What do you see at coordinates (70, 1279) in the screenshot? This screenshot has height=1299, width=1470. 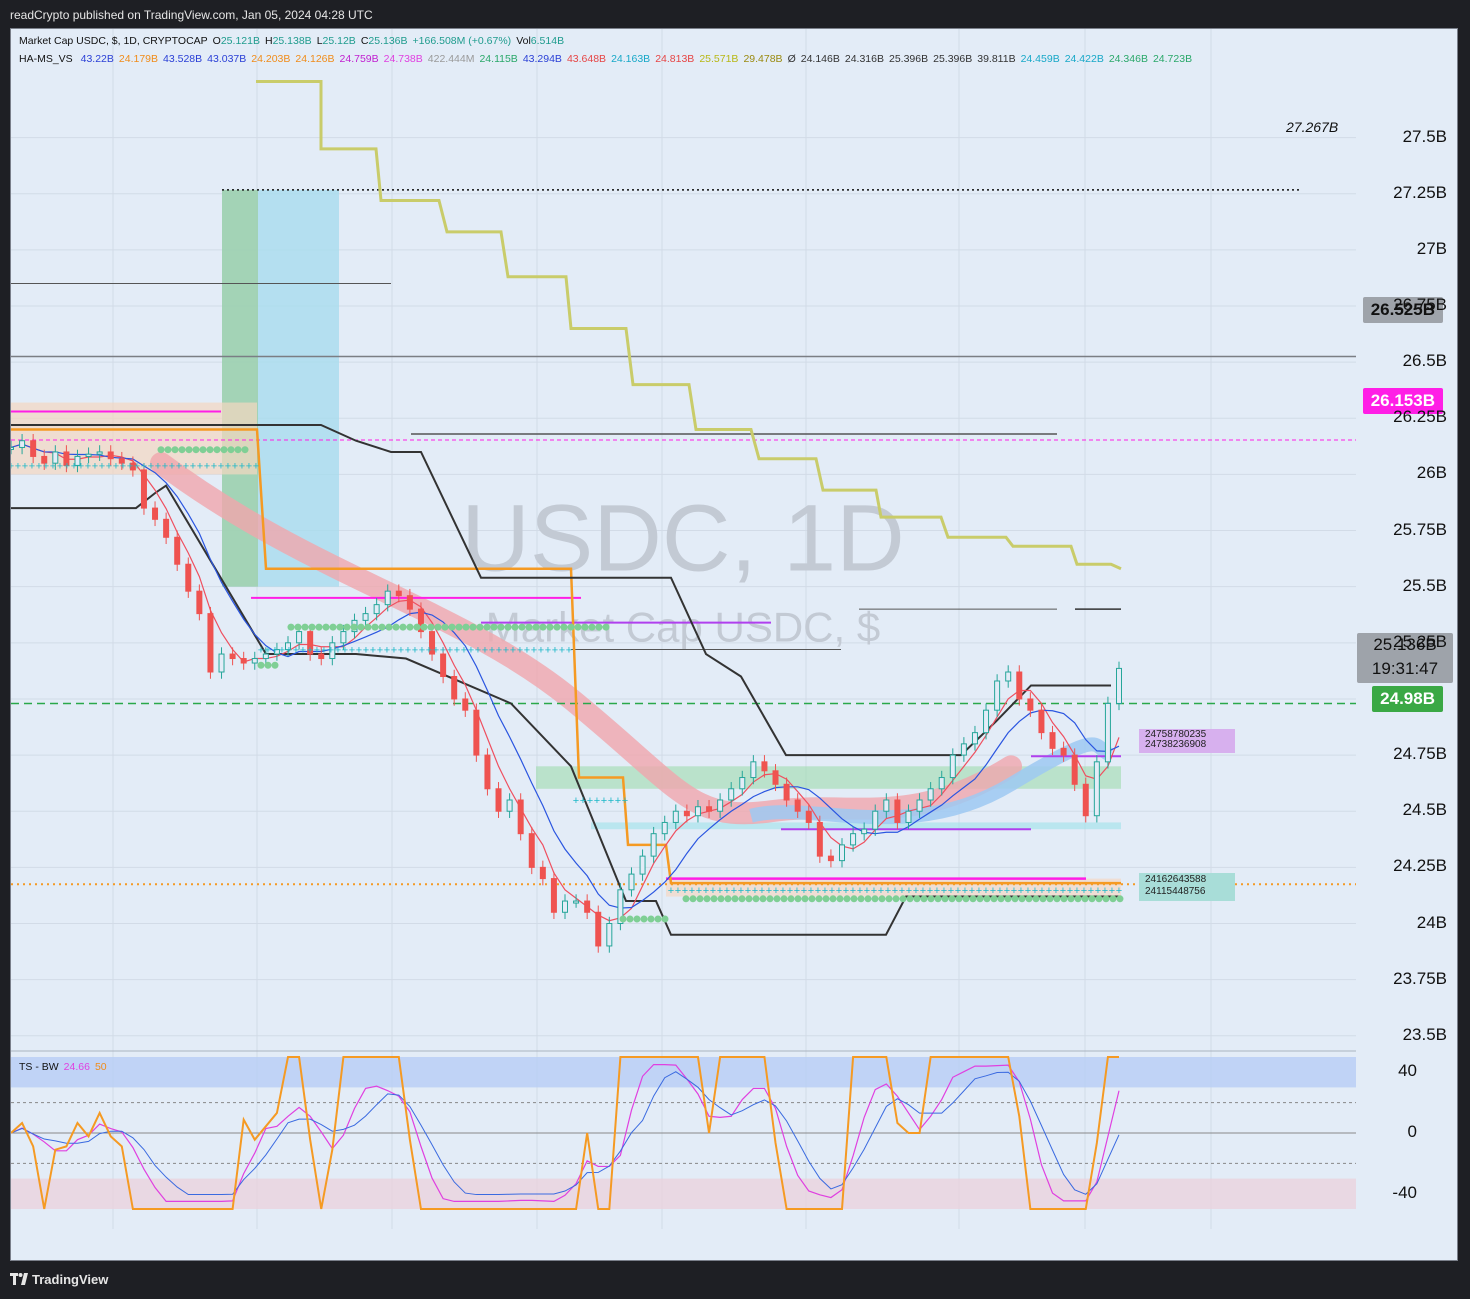 I see `footer-brand: TradingView` at bounding box center [70, 1279].